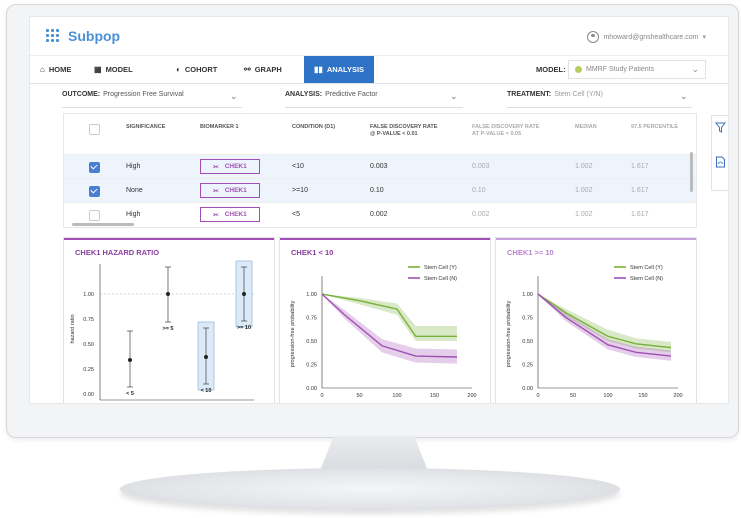 The height and width of the screenshot is (518, 741). Describe the element at coordinates (497, 134) in the screenshot. I see `header-fdr-005-line2: AT P-VALUE < 0.05` at that location.